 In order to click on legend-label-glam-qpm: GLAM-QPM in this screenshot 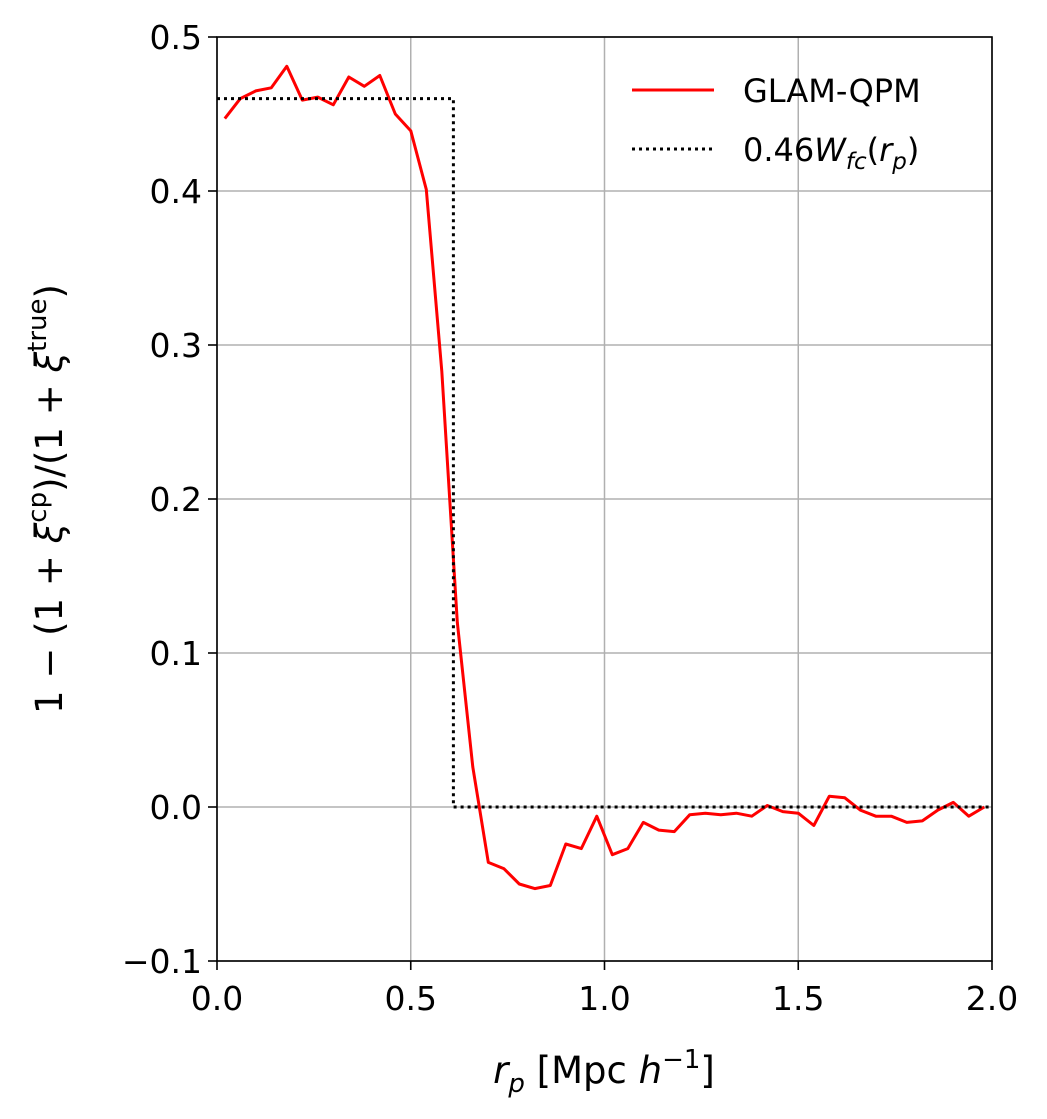, I will do `click(832, 91)`.